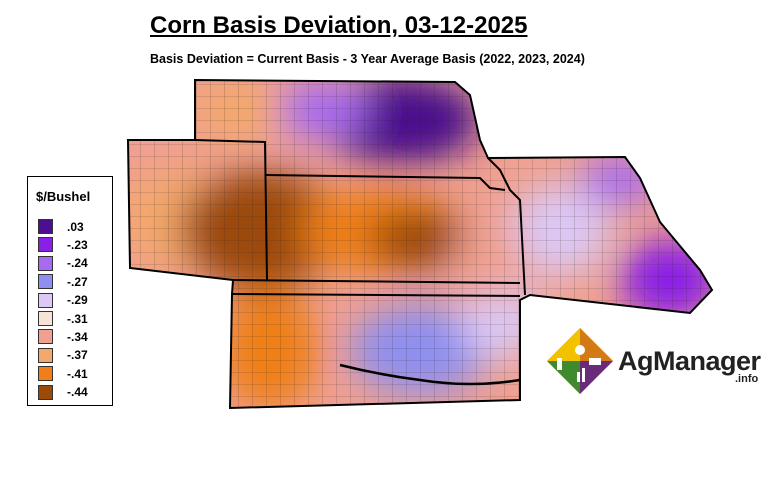 The image size is (779, 481). Describe the element at coordinates (63, 392) in the screenshot. I see `legend-item: -.44` at that location.